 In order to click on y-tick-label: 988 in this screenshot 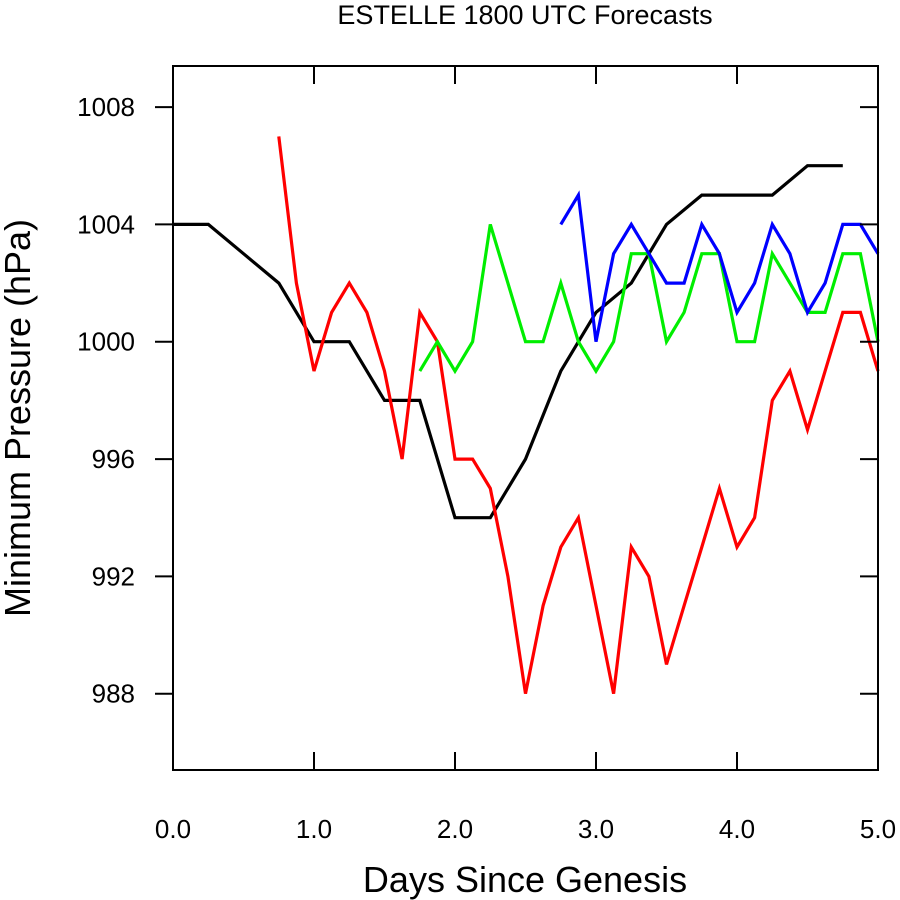, I will do `click(113, 694)`.